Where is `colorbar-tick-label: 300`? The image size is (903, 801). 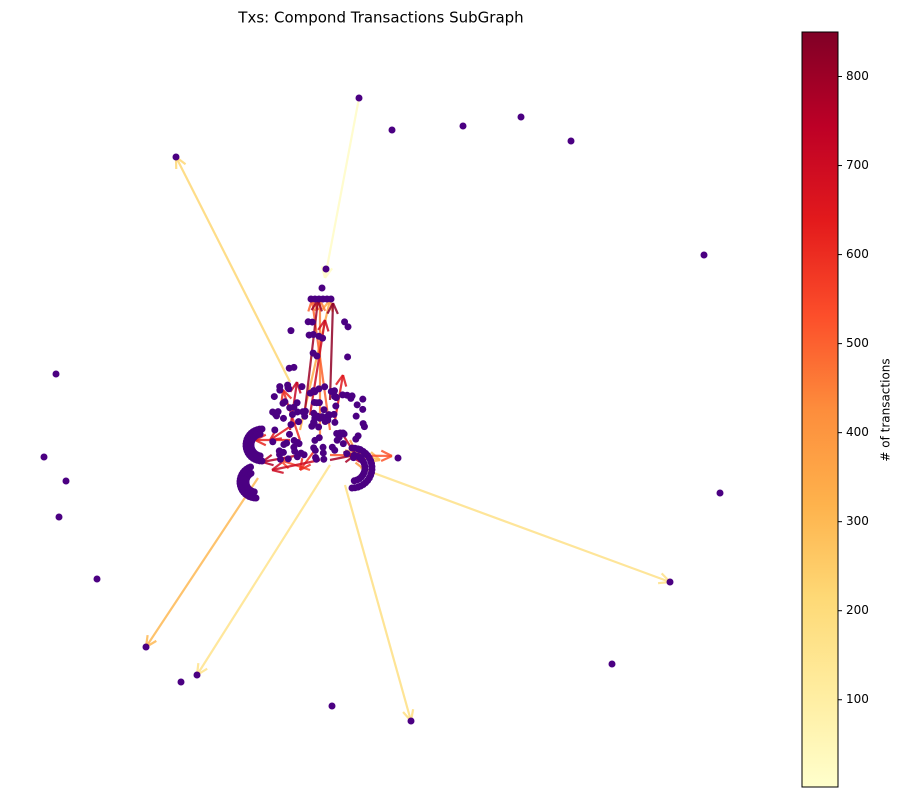
colorbar-tick-label: 300 is located at coordinates (857, 521).